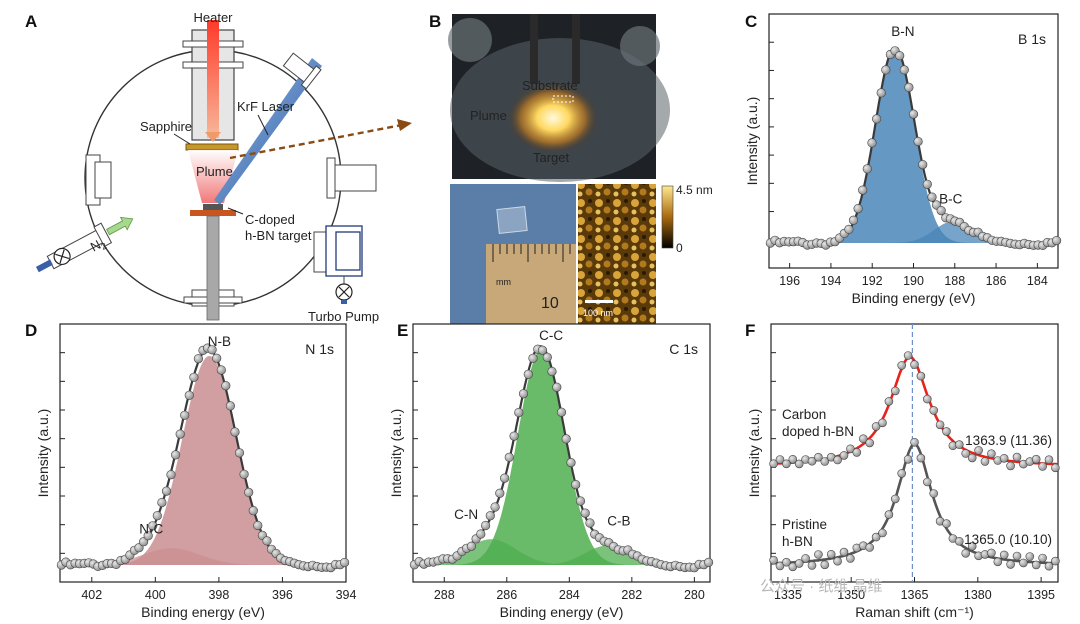  What do you see at coordinates (213, 213) in the screenshot?
I see `c-doped-target` at bounding box center [213, 213].